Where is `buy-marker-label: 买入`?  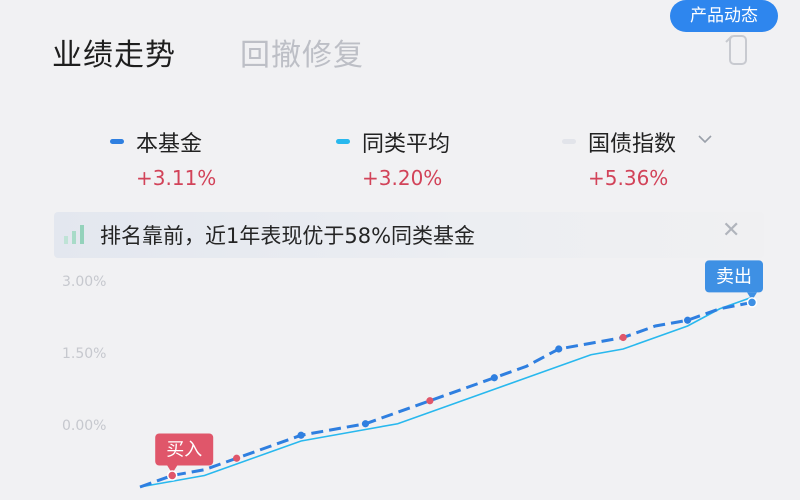
buy-marker-label: 买入 is located at coordinates (184, 450).